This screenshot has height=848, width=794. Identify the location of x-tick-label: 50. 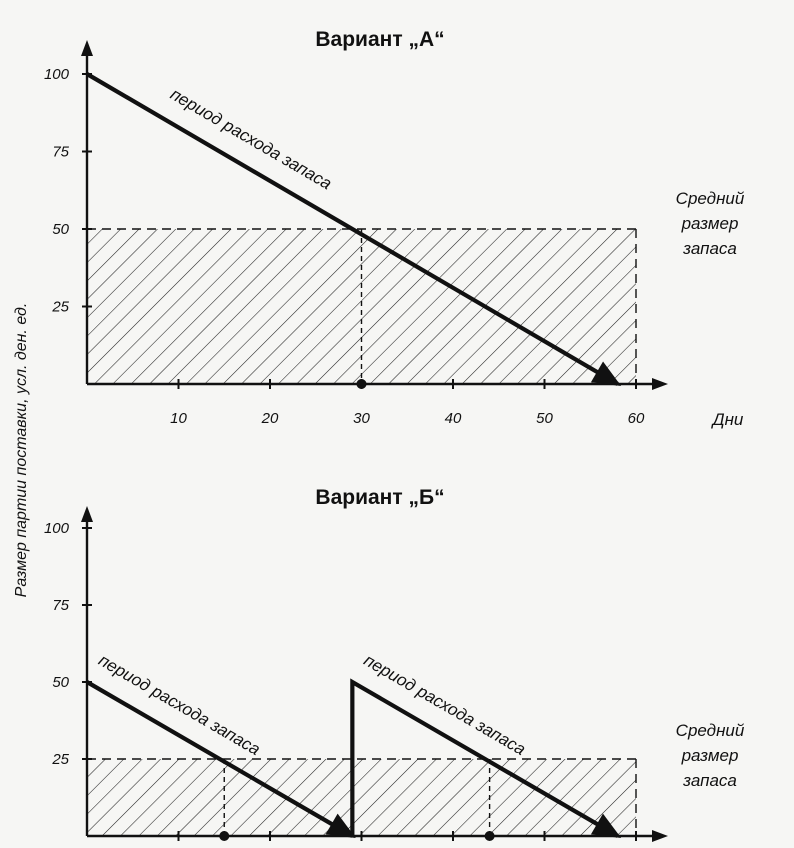
(544, 418).